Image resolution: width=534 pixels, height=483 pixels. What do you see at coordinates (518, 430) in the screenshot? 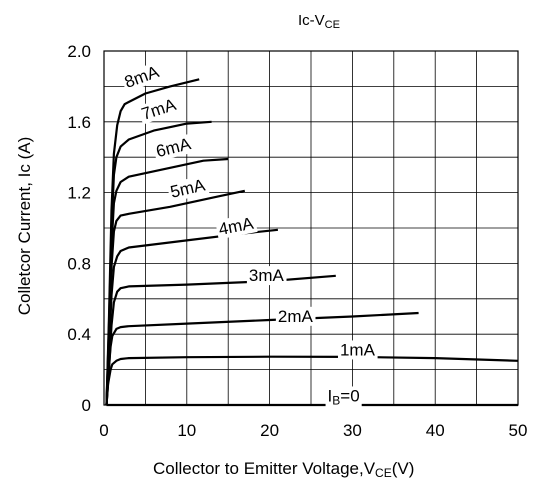
I see `x-tick-label: 50` at bounding box center [518, 430].